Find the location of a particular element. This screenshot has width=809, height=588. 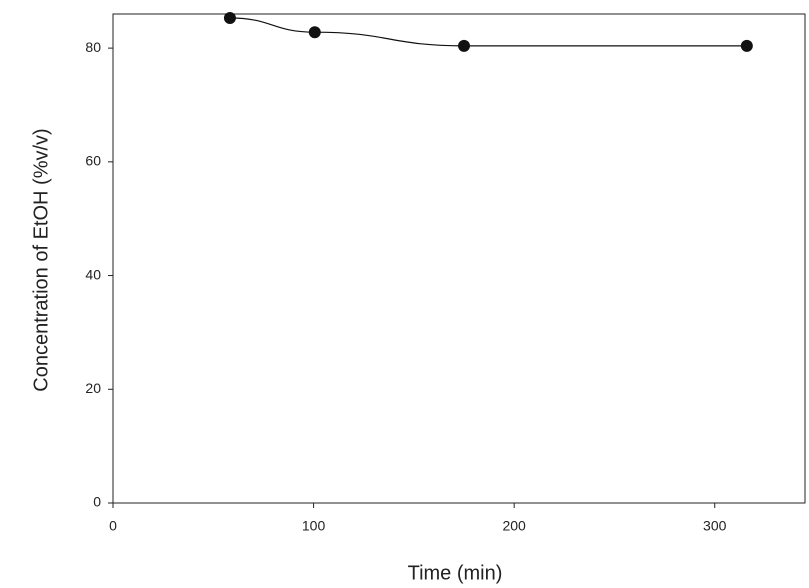

y-tick-label: 60 is located at coordinates (93, 161).